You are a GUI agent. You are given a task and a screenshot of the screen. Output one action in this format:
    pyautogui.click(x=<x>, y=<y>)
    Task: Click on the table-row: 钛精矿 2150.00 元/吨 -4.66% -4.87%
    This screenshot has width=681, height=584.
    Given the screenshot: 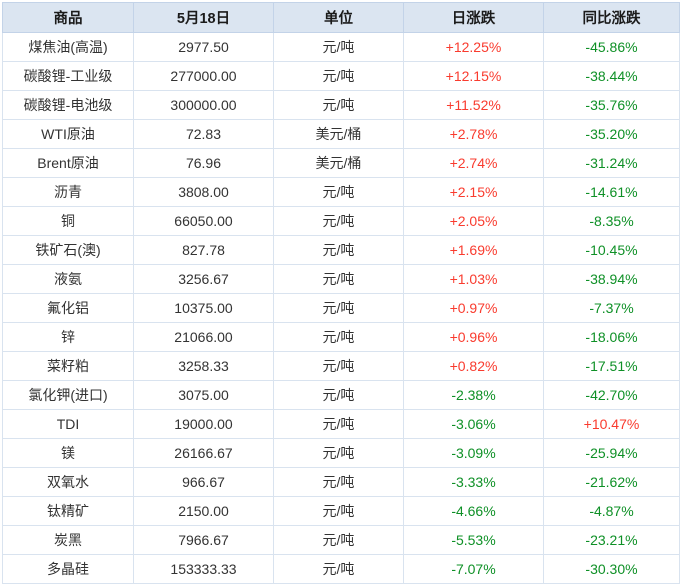 What is the action you would take?
    pyautogui.click(x=341, y=511)
    